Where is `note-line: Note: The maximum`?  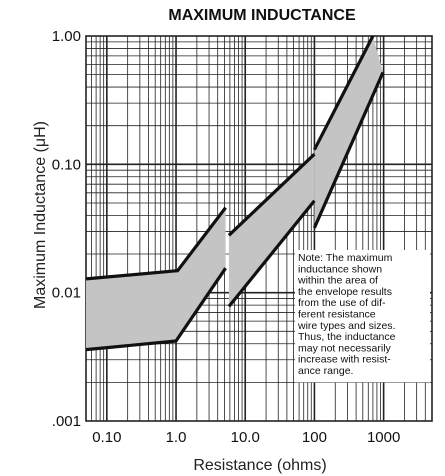 note-line: Note: The maximum is located at coordinates (345, 258).